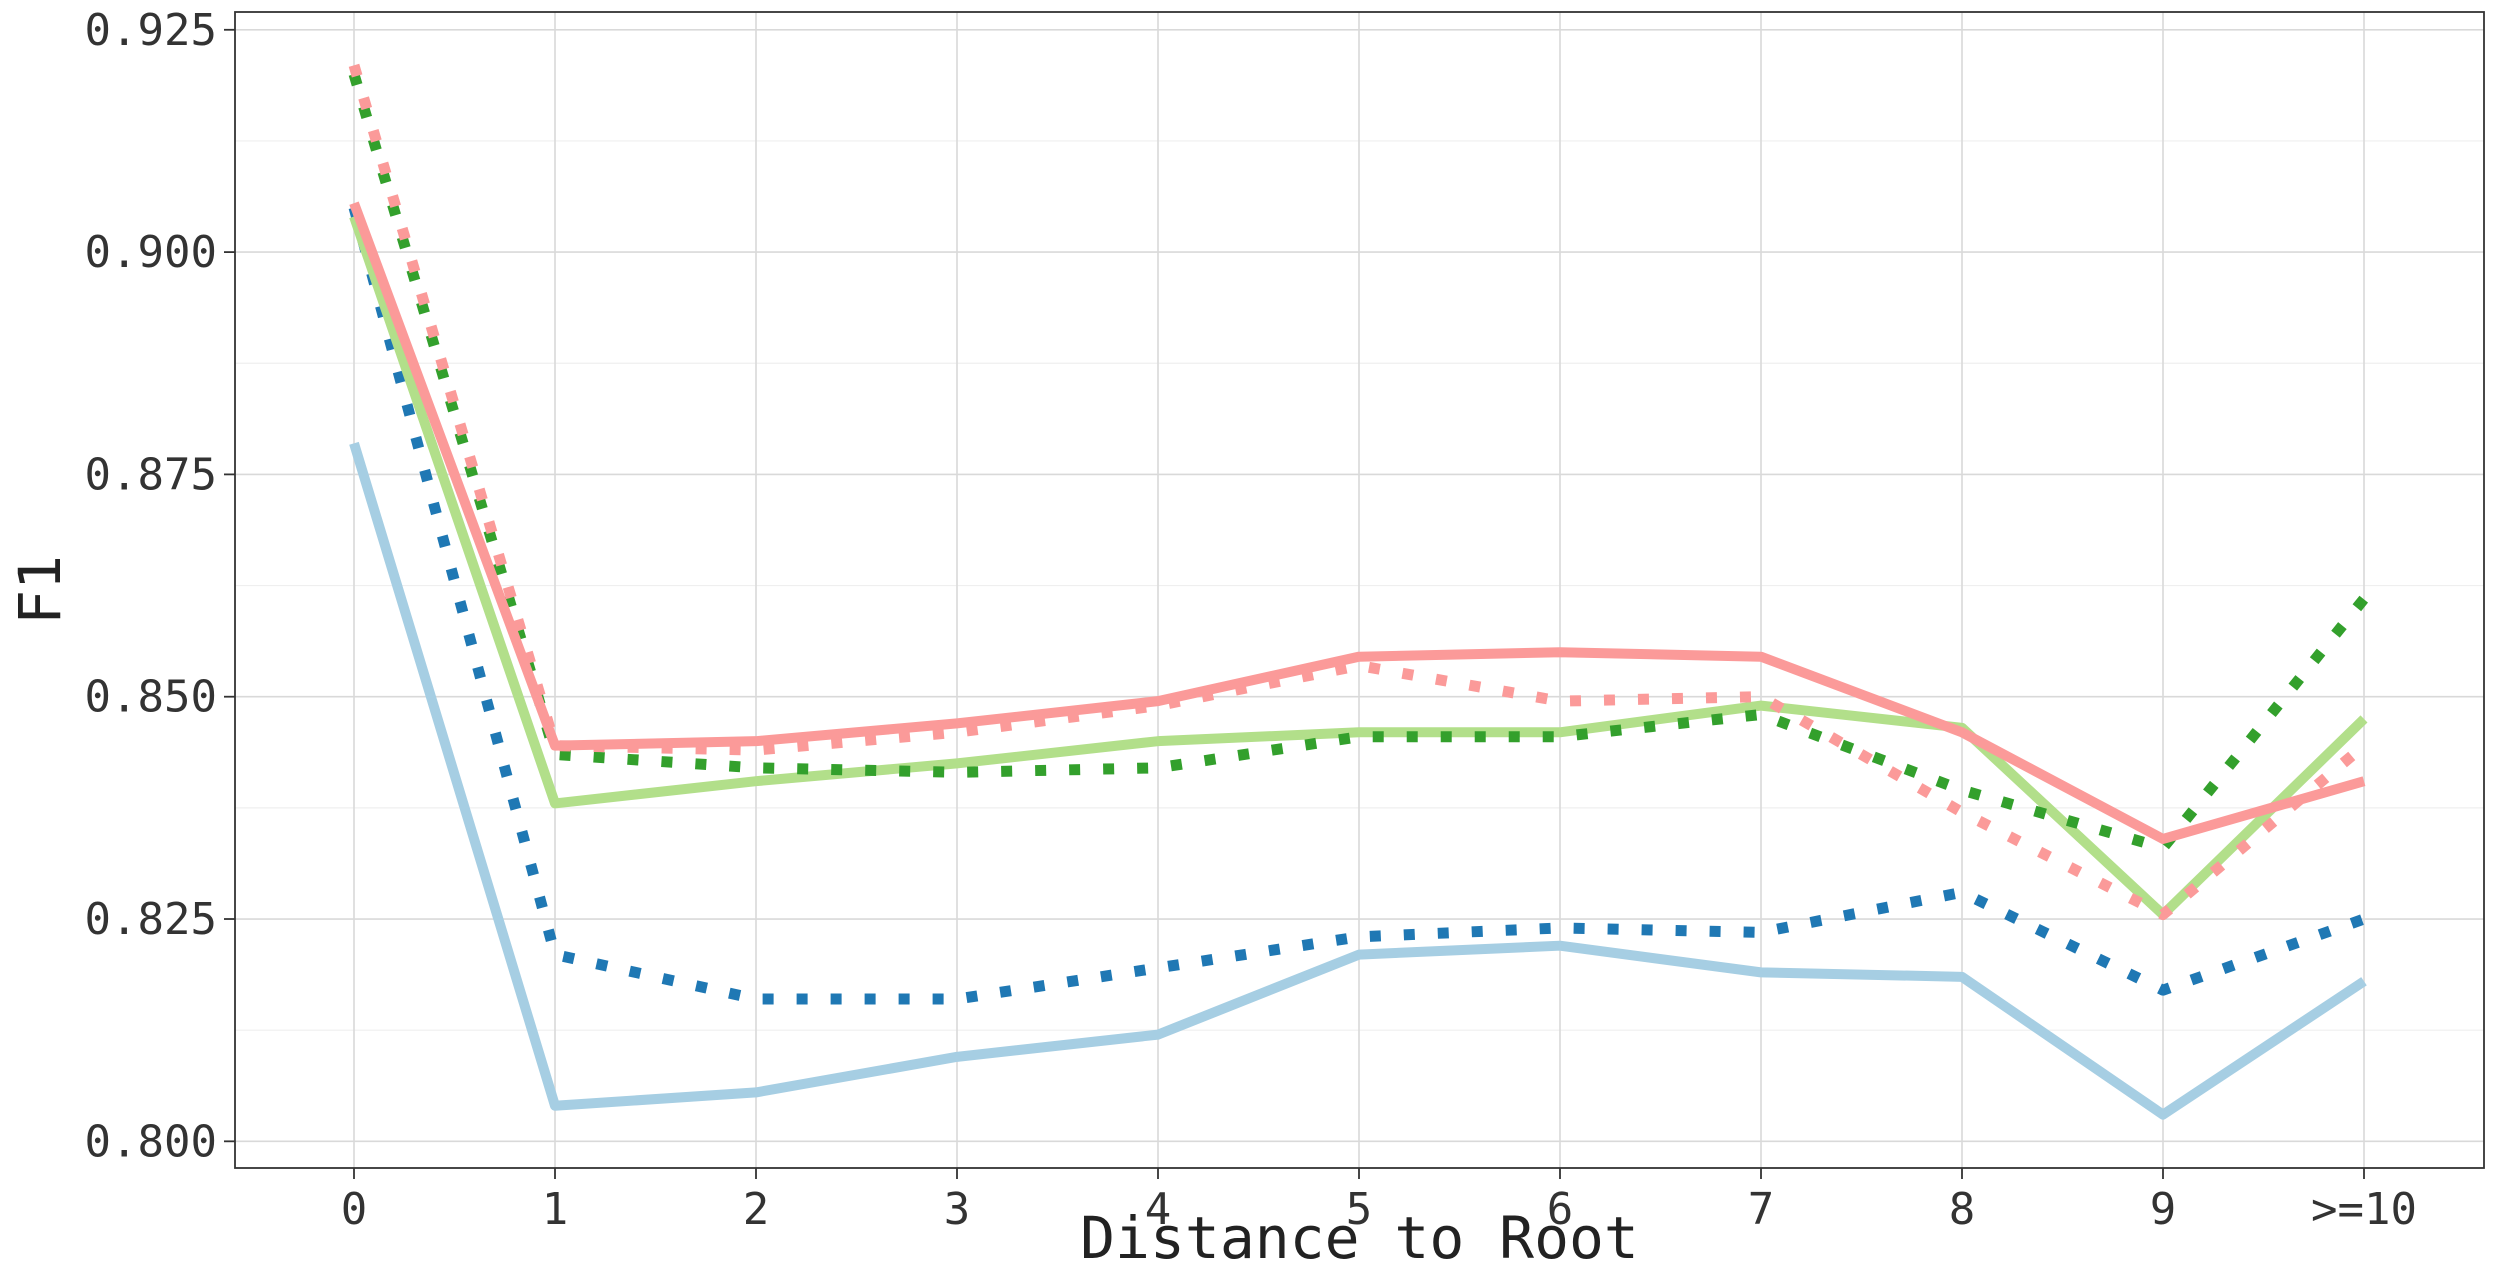  Describe the element at coordinates (555, 1209) in the screenshot. I see `x-tick-label: 1` at that location.